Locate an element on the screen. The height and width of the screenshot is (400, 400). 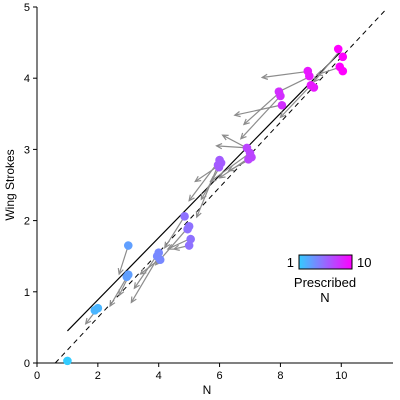
y-tick-label: 2 is located at coordinates (27, 222).